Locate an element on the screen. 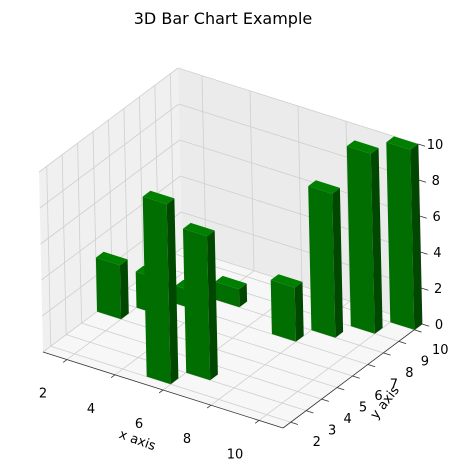 Image resolution: width=463 pixels, height=470 pixels. y-tick-label: 2 is located at coordinates (317, 442).